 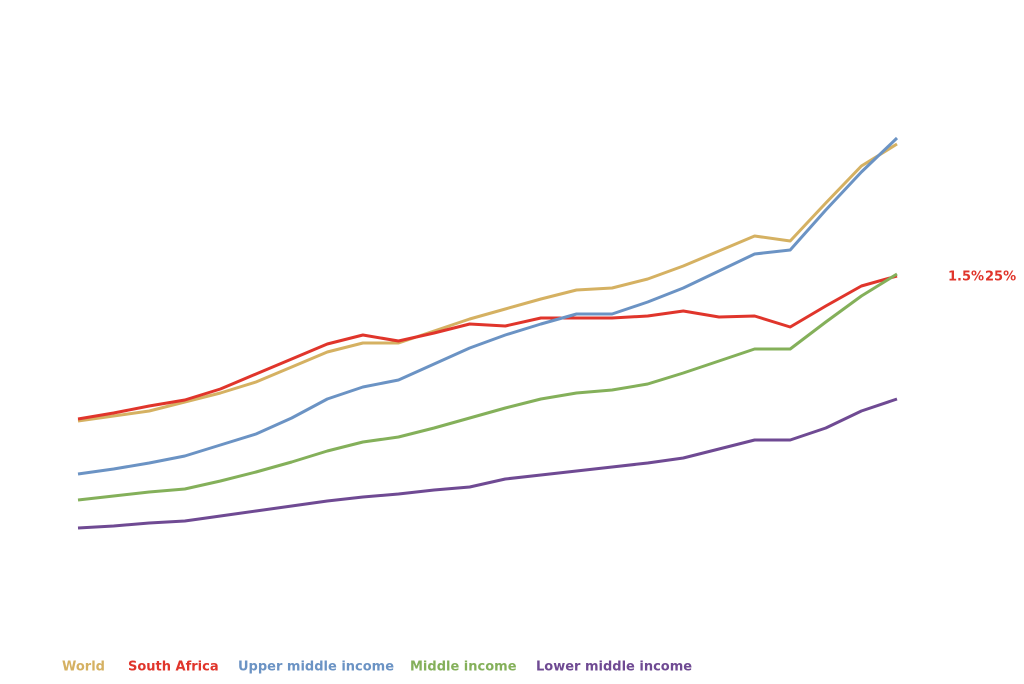 I want to click on legend-entry: World, so click(x=83, y=667).